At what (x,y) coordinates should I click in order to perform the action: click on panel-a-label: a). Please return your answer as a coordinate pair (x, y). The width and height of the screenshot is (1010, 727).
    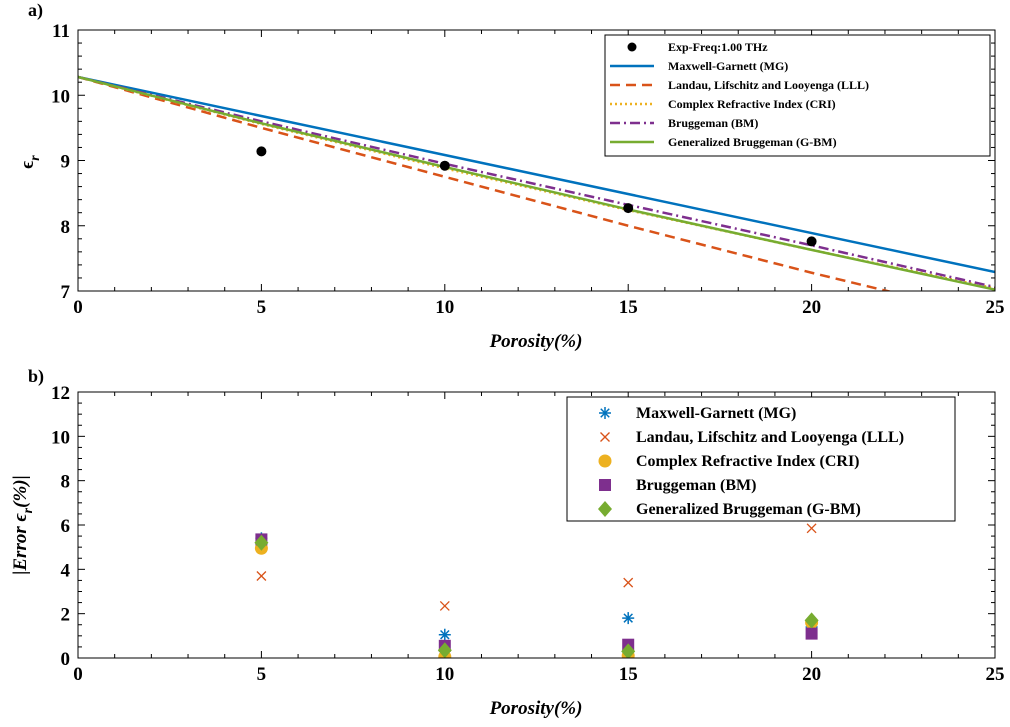
    Looking at the image, I should click on (35, 10).